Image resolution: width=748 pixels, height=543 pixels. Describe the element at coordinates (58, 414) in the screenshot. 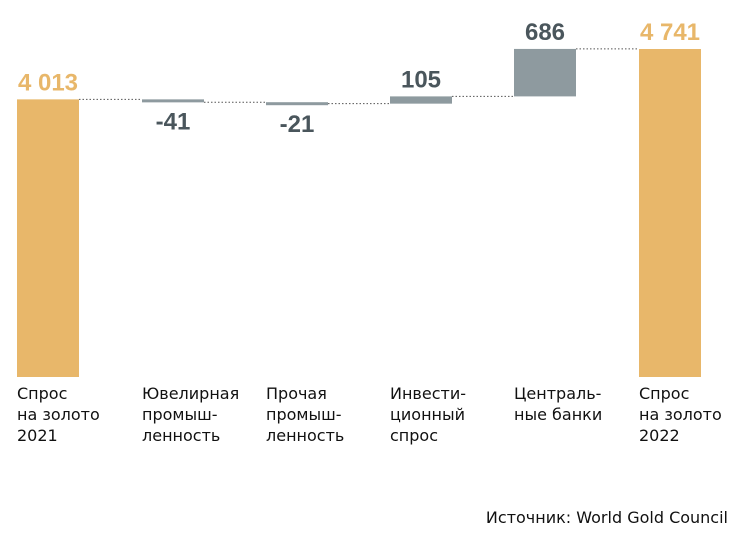

I see `category-label-demand-2021: Спрос на золото 2021` at that location.